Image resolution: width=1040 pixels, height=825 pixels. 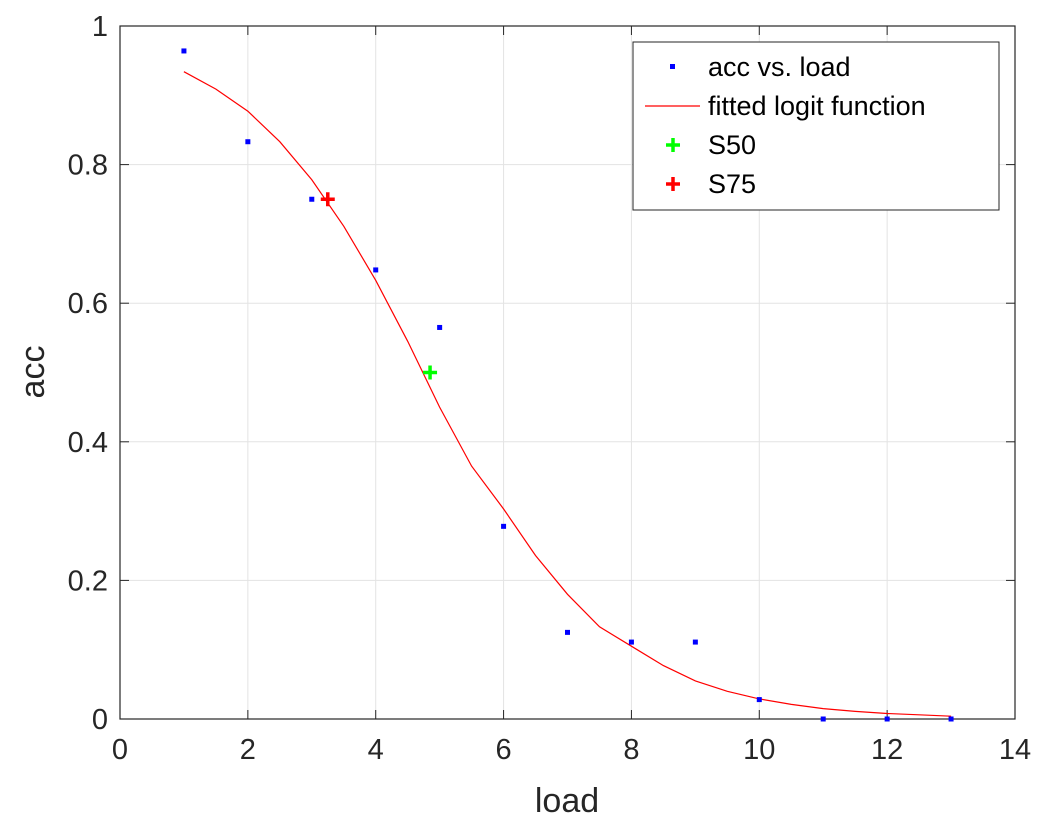 I want to click on y-tick-label: 0.2, so click(x=88, y=581).